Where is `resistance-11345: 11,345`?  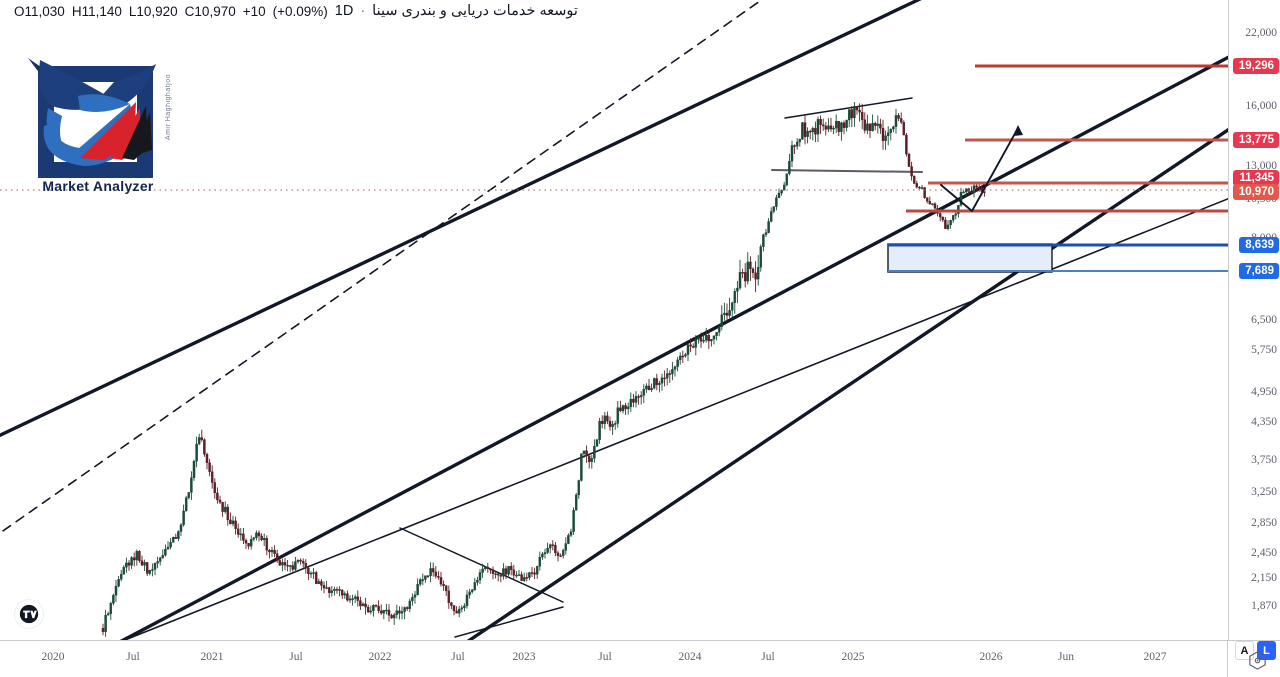 resistance-11345: 11,345 is located at coordinates (1256, 178).